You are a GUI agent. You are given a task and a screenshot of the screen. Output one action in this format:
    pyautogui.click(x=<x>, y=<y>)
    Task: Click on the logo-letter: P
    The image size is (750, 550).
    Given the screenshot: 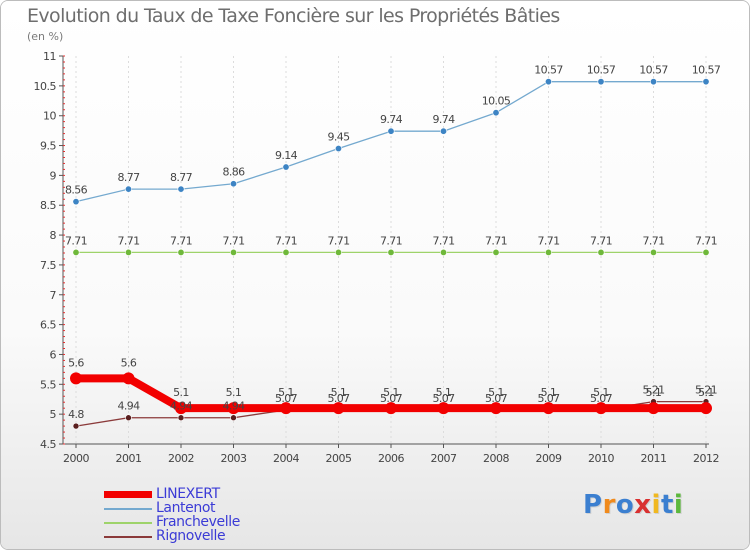 What is the action you would take?
    pyautogui.click(x=593, y=505)
    